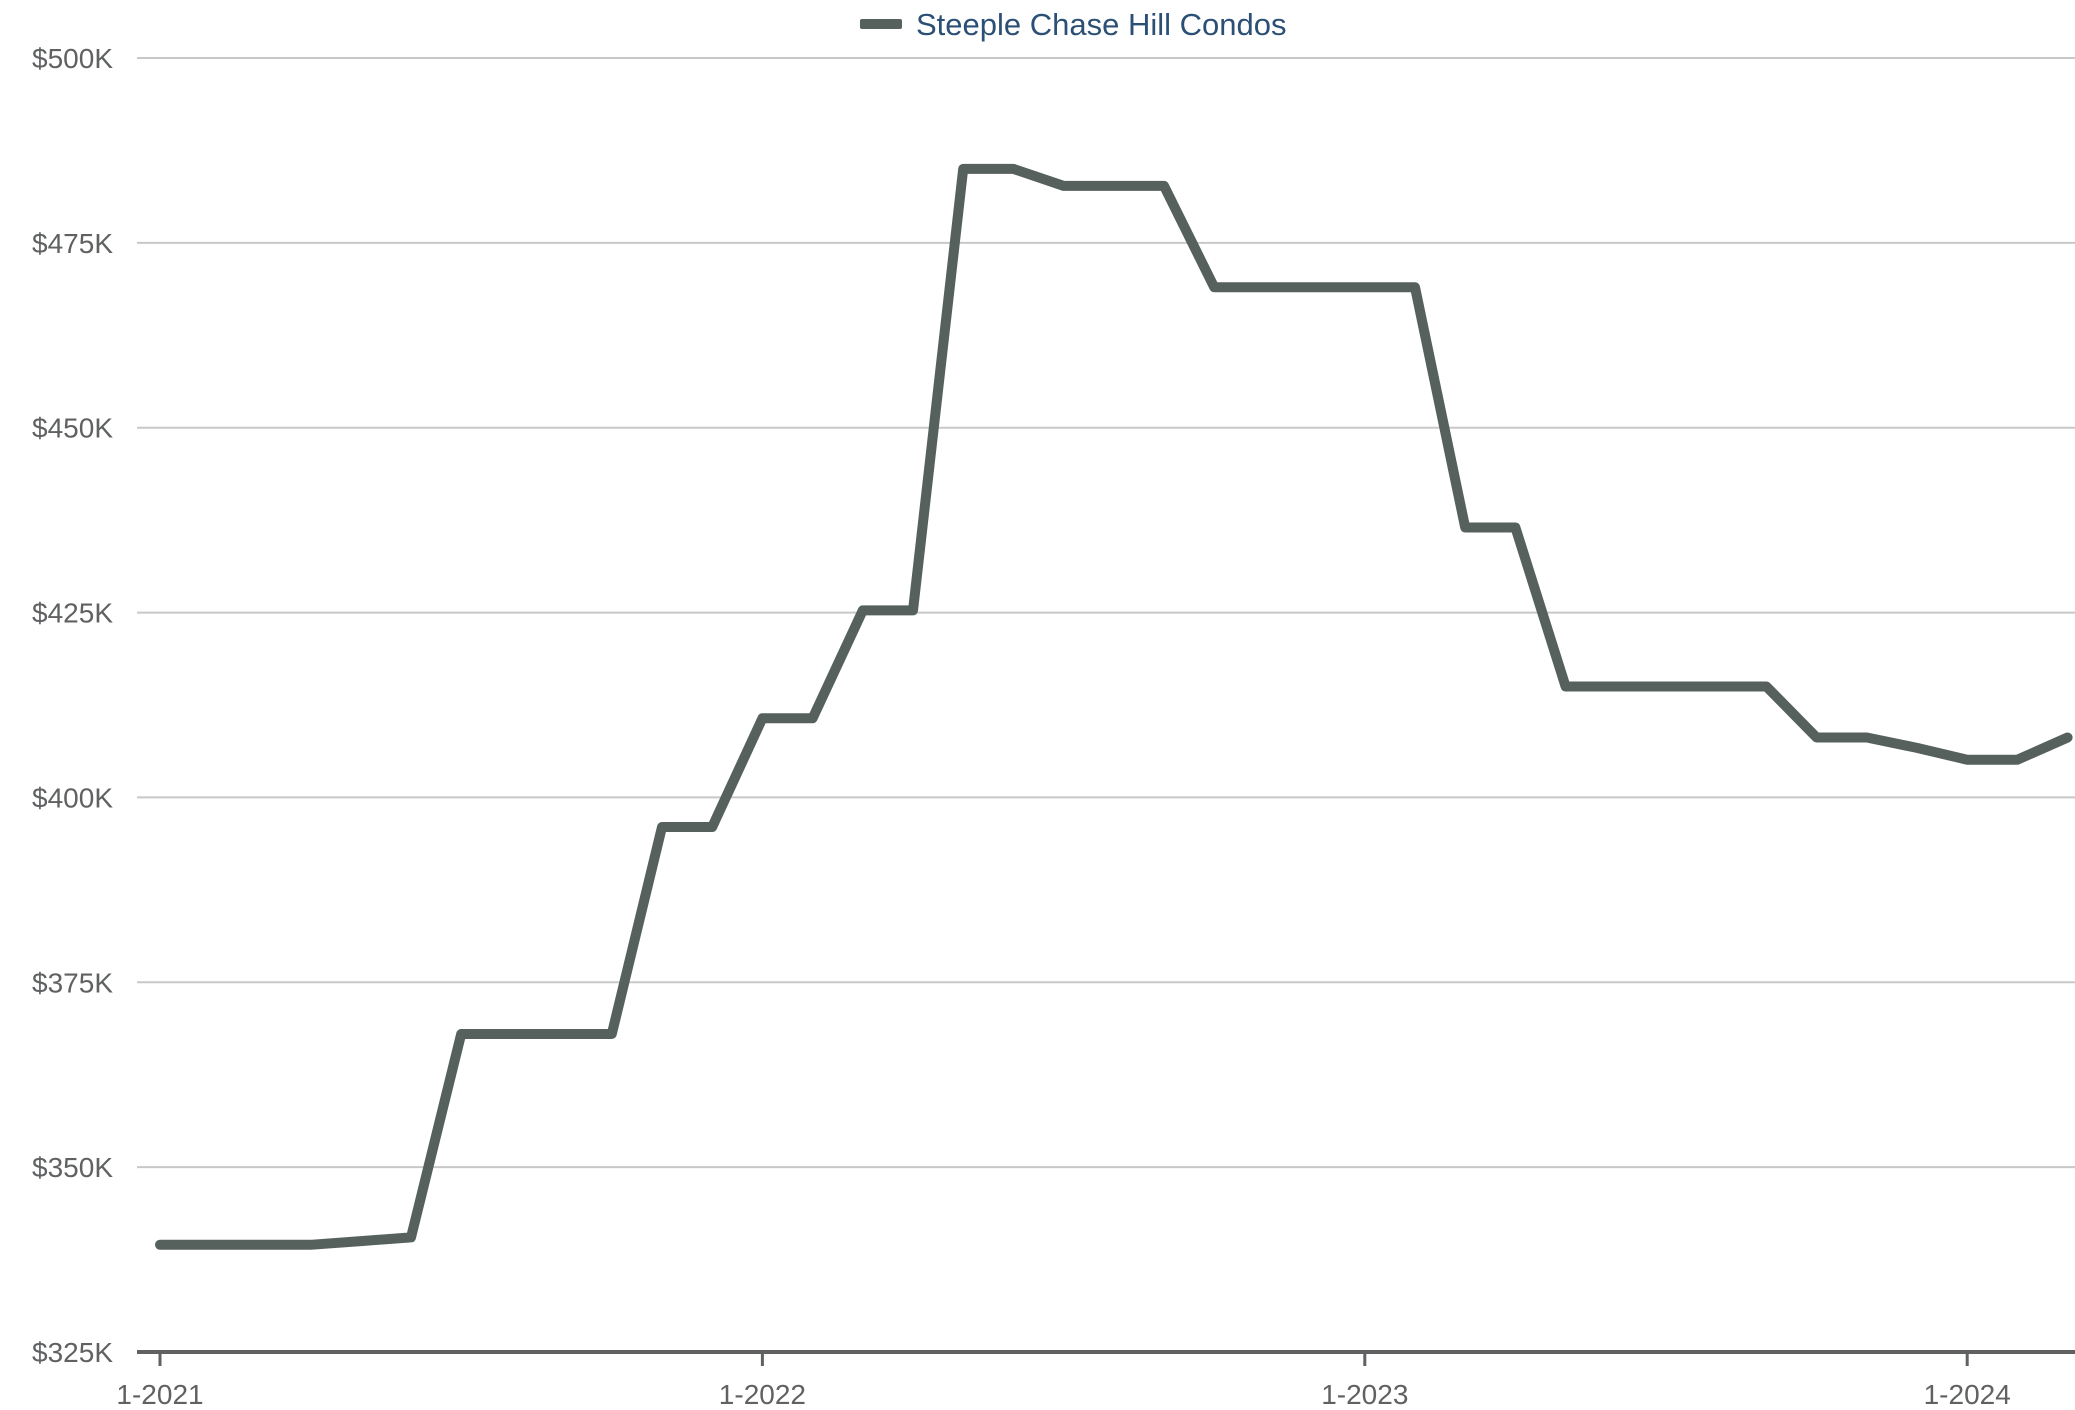 The height and width of the screenshot is (1410, 2075). What do you see at coordinates (72, 705) in the screenshot?
I see `y-axis-tick-labels: $325K $350K $375K $400K $425K $450K $475K $500K` at bounding box center [72, 705].